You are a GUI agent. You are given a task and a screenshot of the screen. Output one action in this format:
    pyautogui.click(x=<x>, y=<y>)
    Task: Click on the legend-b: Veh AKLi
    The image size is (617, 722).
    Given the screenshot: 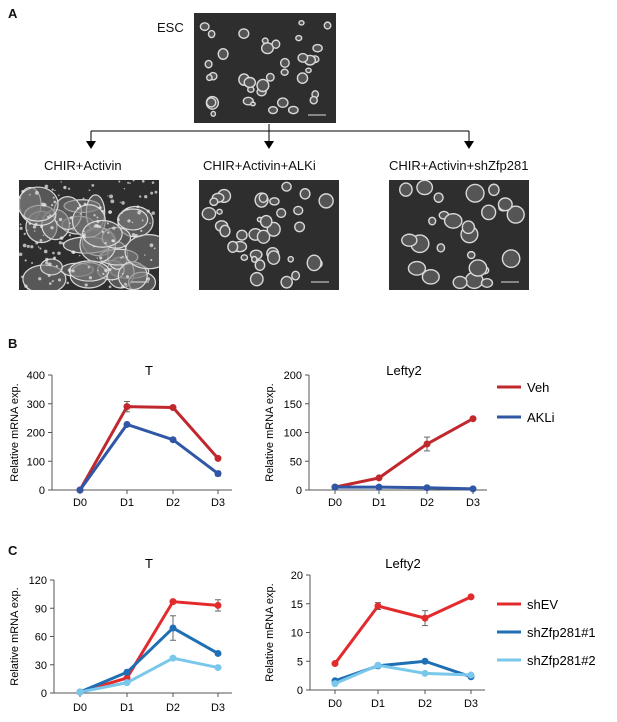 What is the action you would take?
    pyautogui.click(x=526, y=402)
    